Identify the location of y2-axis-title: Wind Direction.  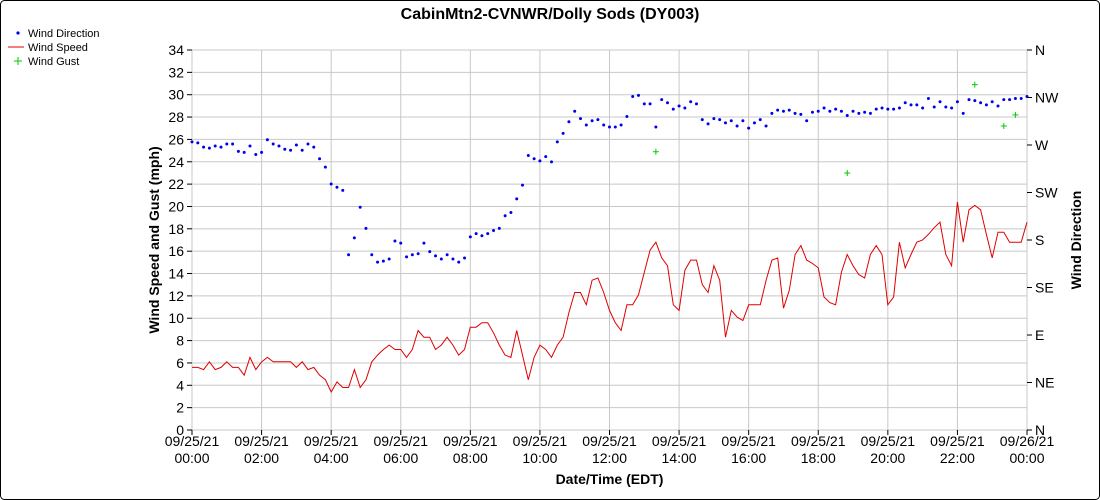
(1076, 240).